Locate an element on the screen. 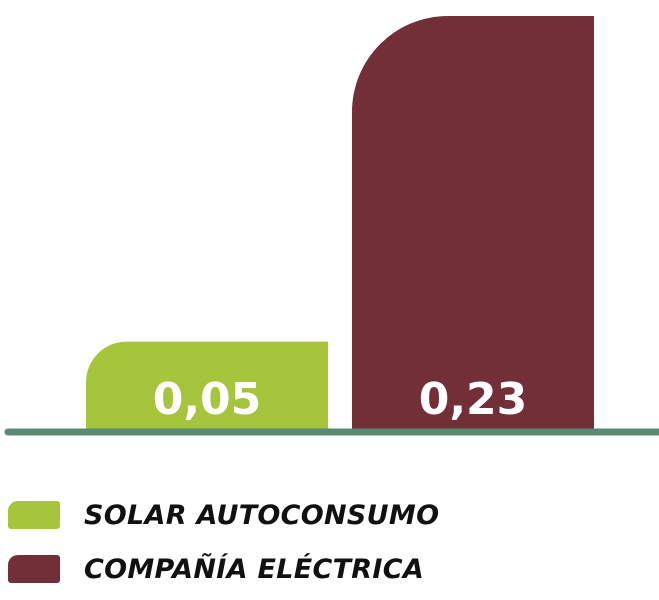  legend-item-electrica: COMPAÑÍA ELÉCTRICA is located at coordinates (223, 569).